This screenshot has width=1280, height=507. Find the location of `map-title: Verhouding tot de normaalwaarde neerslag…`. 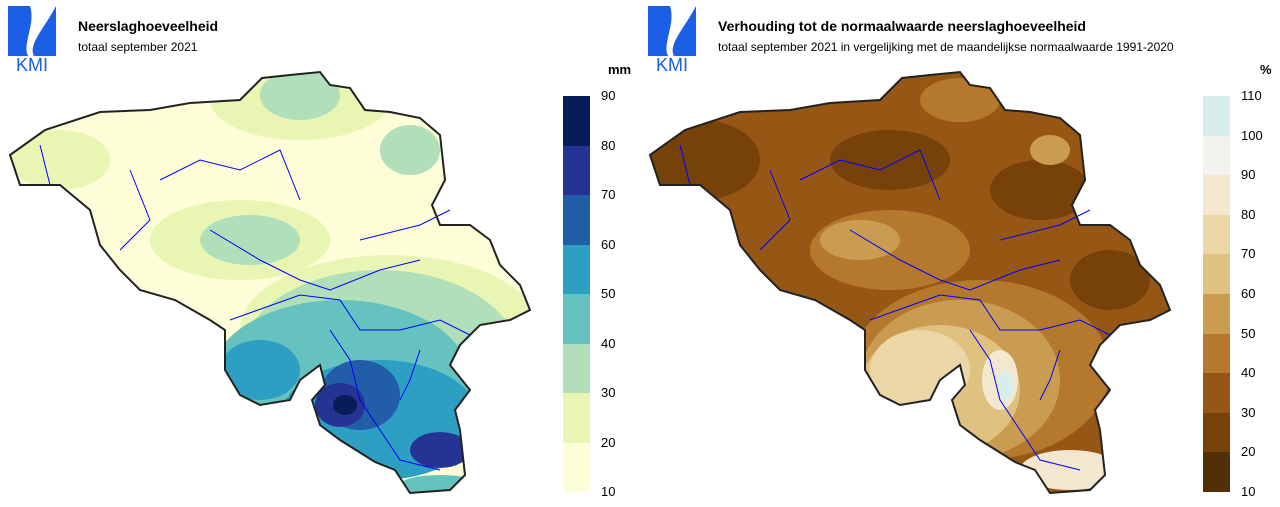

map-title: Verhouding tot de normaalwaarde neerslag… is located at coordinates (902, 26).